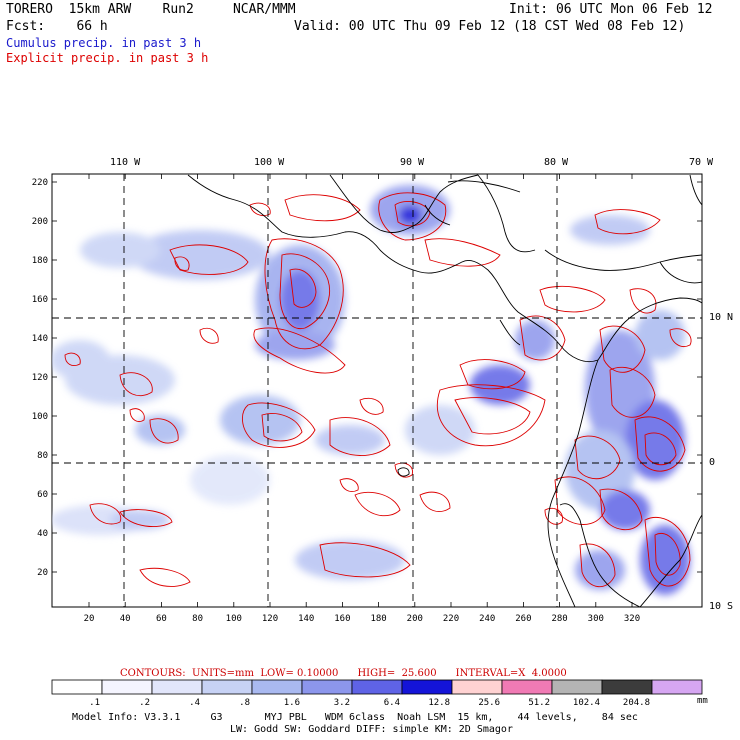 The image size is (740, 740). What do you see at coordinates (269, 162) in the screenshot?
I see `lon-label-100w: 100 W` at bounding box center [269, 162].